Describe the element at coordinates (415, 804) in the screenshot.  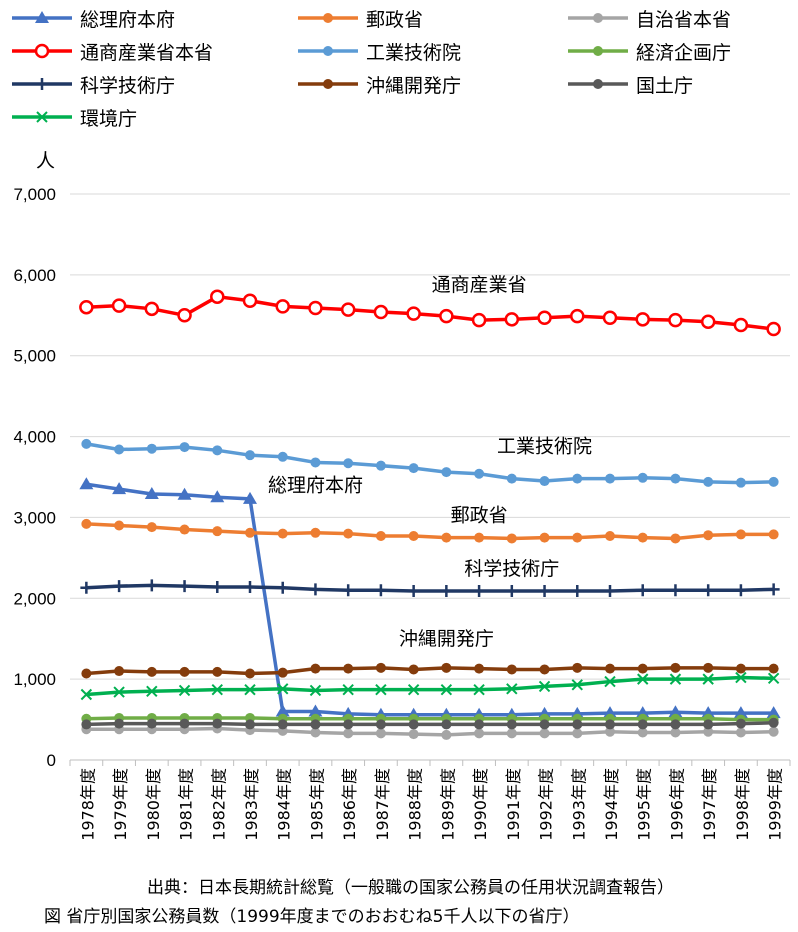
I see `x-tick-label: 1988年度` at that location.